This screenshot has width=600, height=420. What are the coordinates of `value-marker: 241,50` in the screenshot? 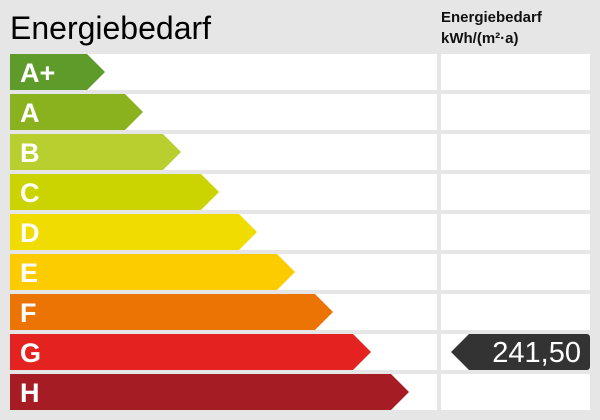 It's located at (520, 352).